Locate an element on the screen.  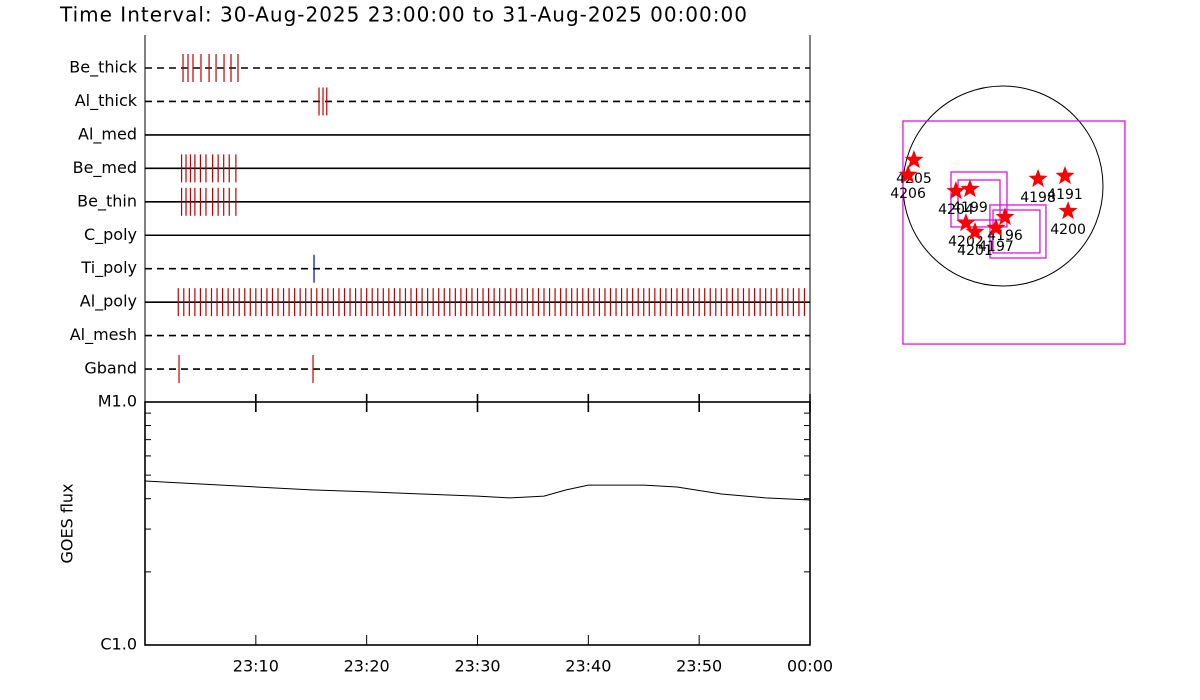
filter-label: Be_thin is located at coordinates (107, 201).